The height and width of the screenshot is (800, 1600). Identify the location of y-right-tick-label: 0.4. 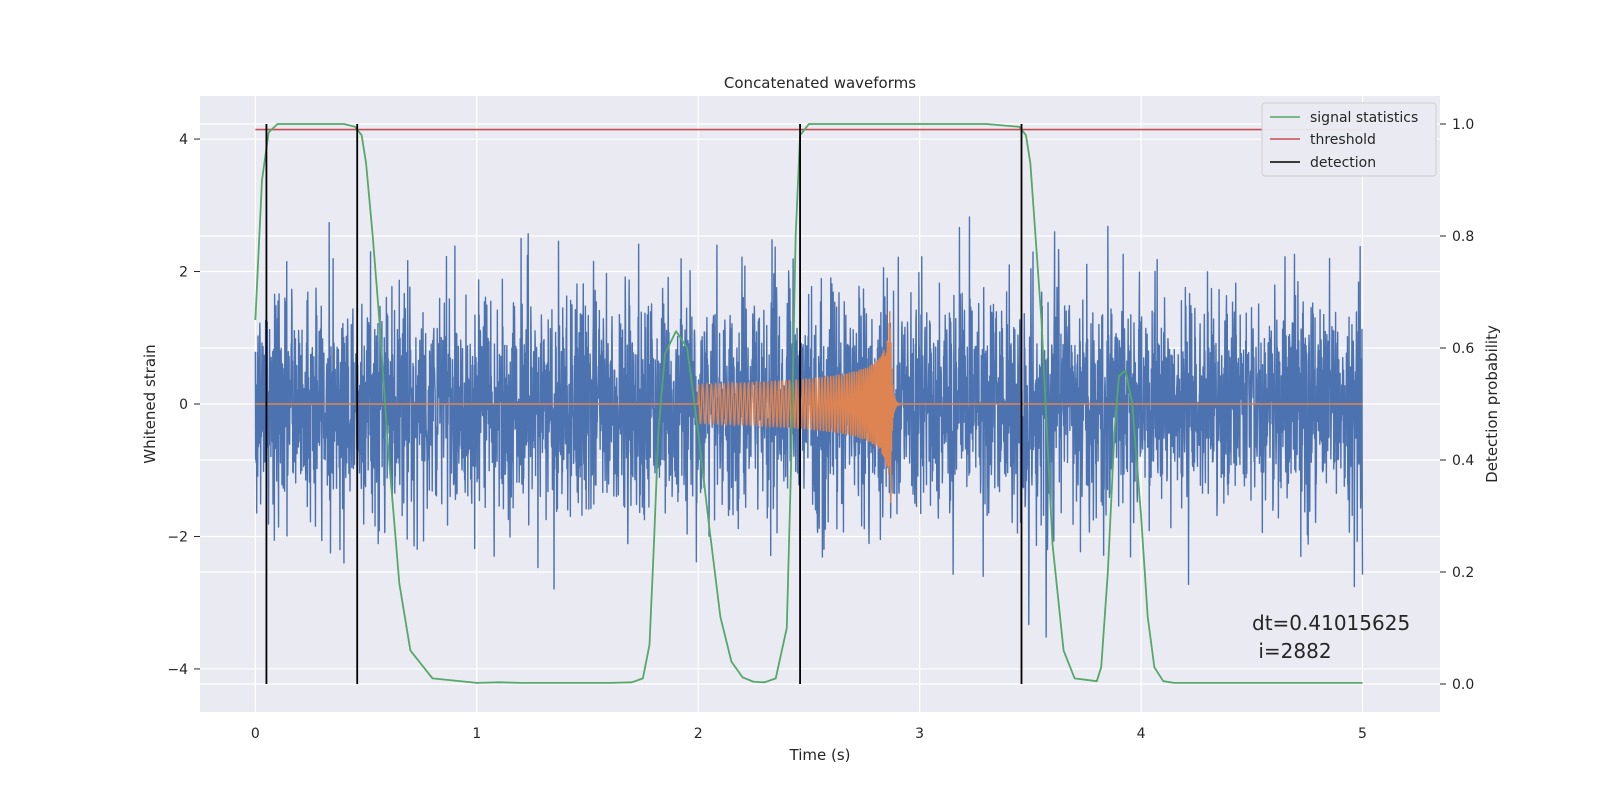
(1463, 461).